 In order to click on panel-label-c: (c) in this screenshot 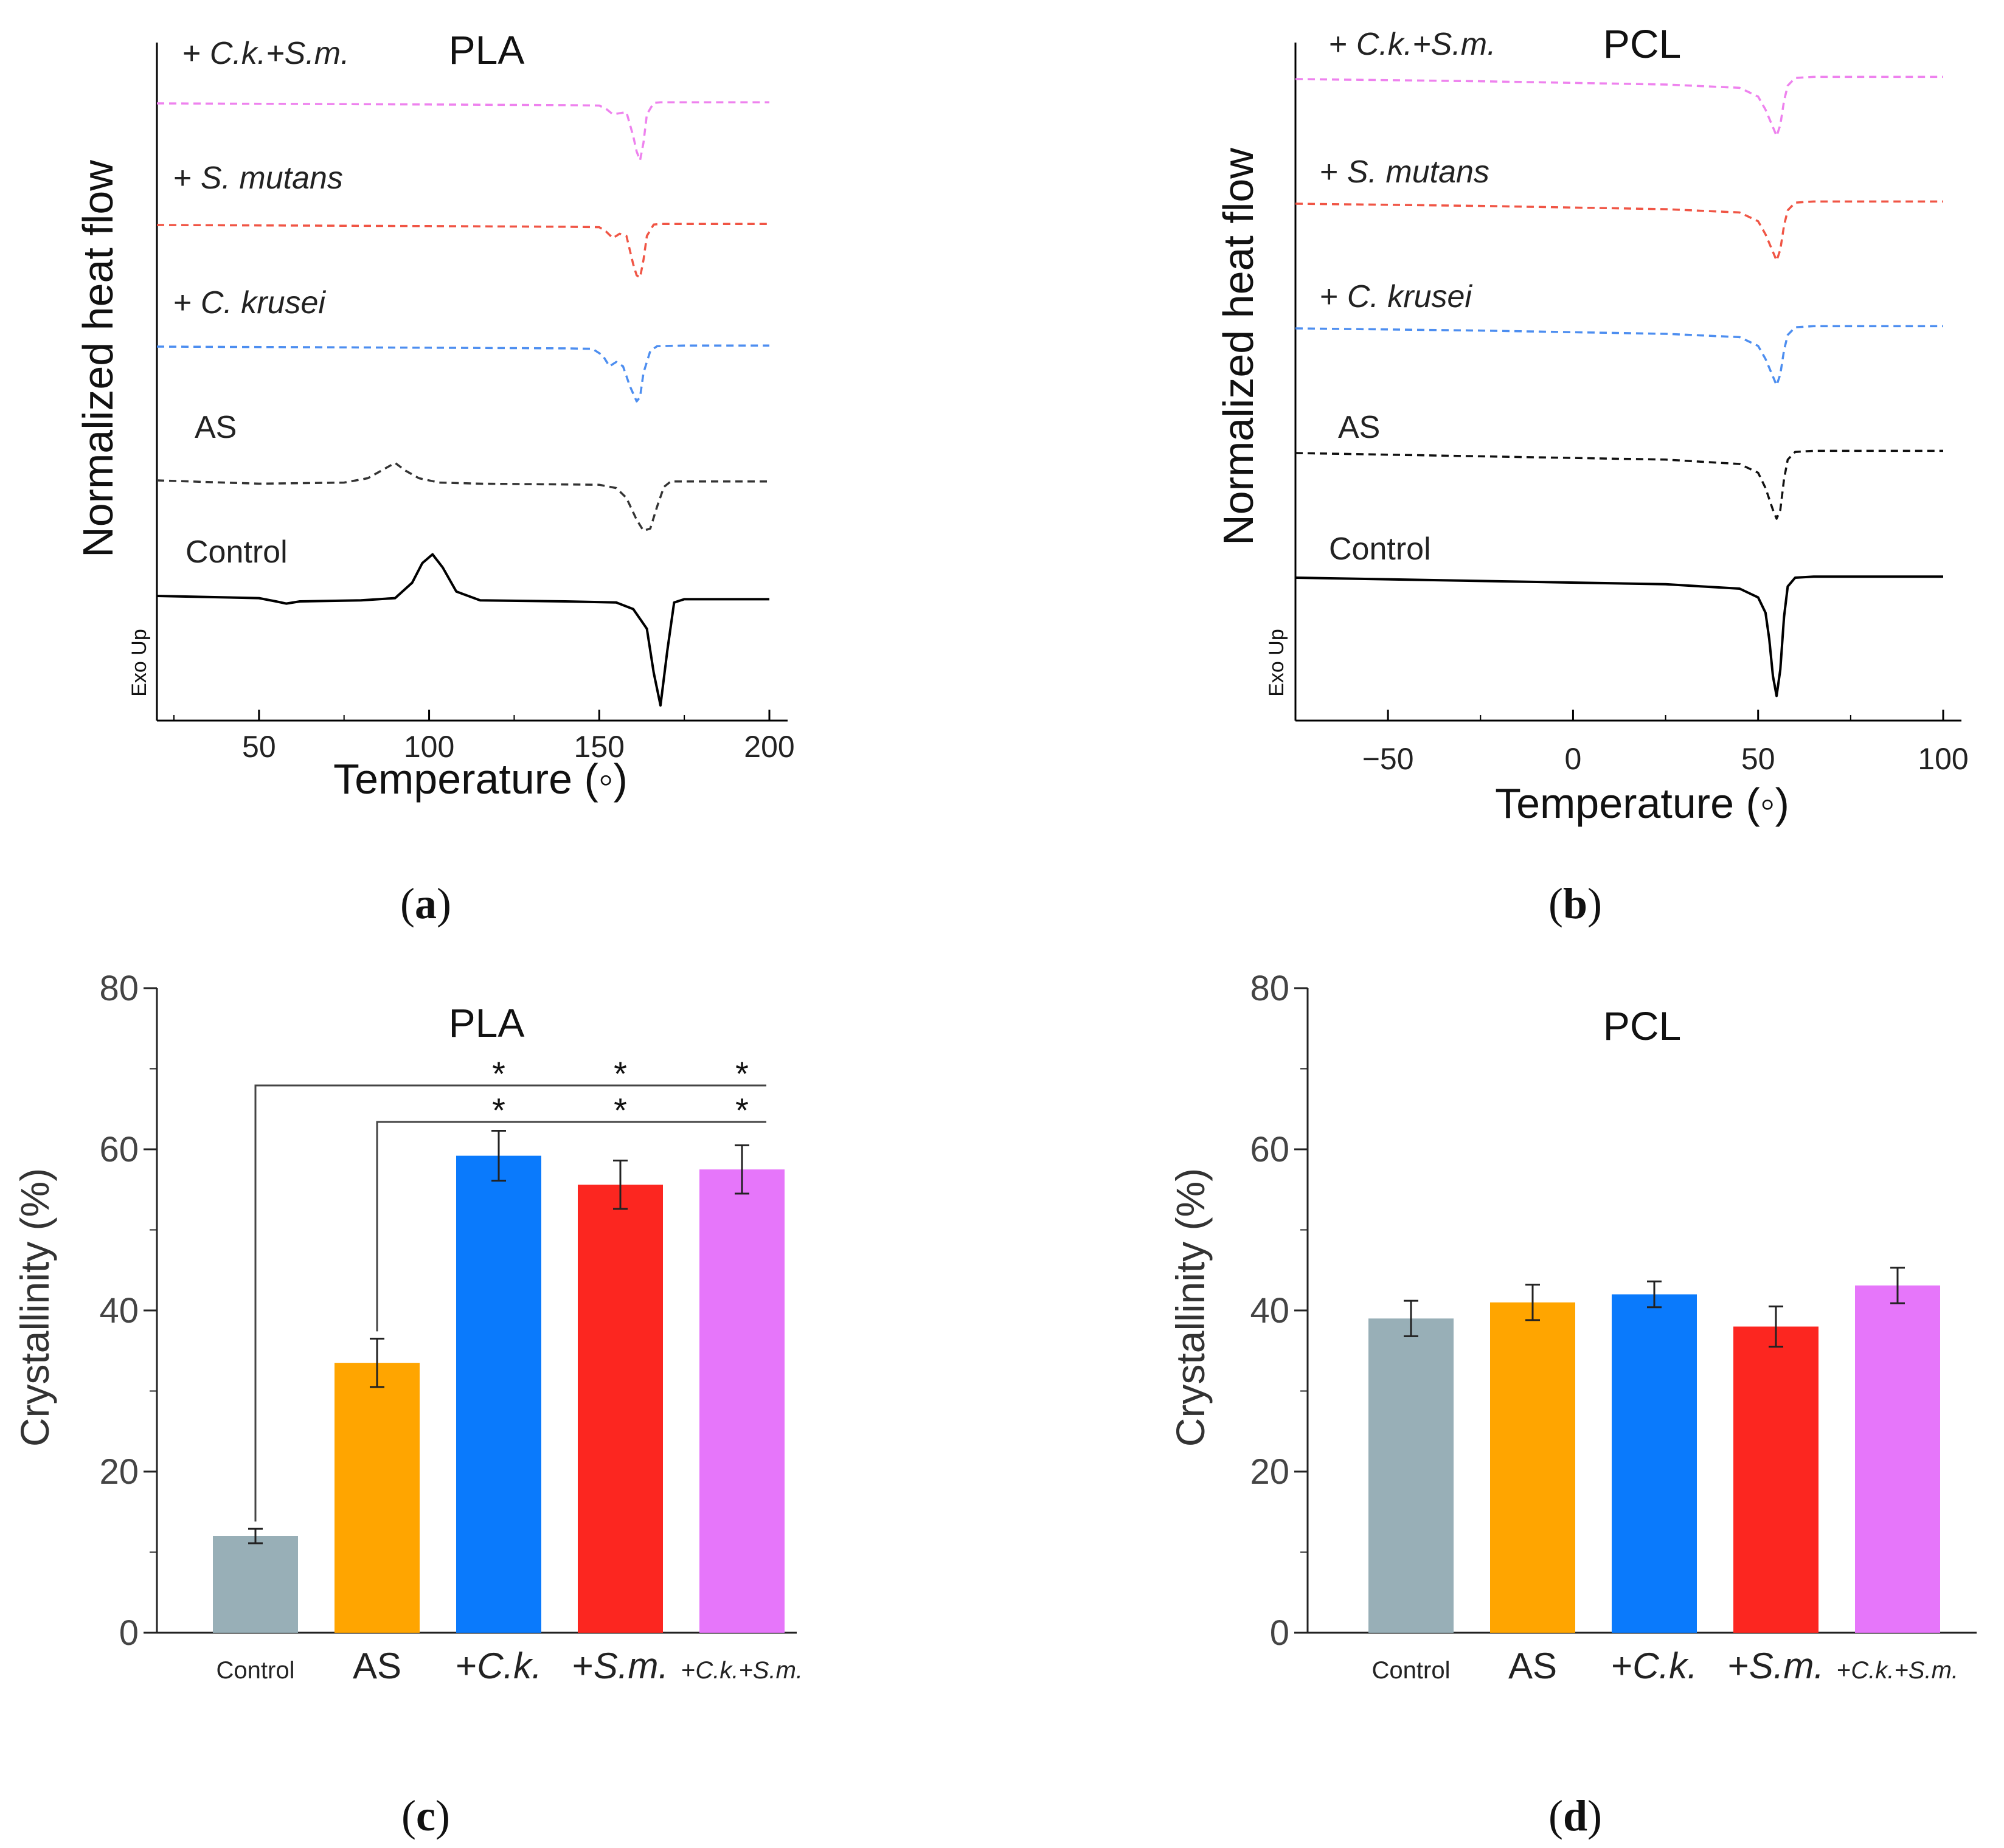, I will do `click(425, 1815)`.